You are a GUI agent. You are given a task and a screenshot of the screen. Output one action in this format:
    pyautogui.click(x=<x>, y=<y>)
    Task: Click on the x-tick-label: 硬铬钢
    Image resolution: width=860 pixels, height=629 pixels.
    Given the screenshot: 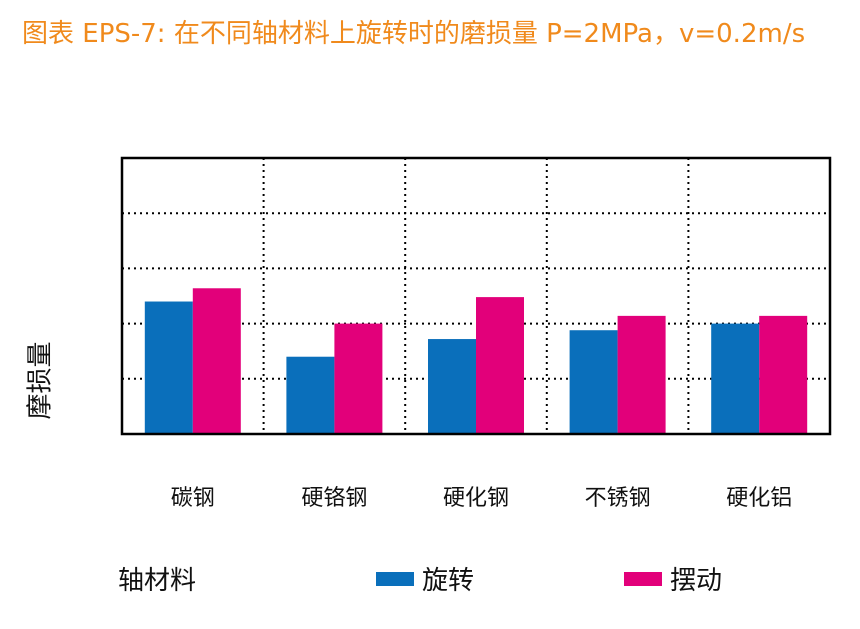 What is the action you would take?
    pyautogui.click(x=334, y=498)
    